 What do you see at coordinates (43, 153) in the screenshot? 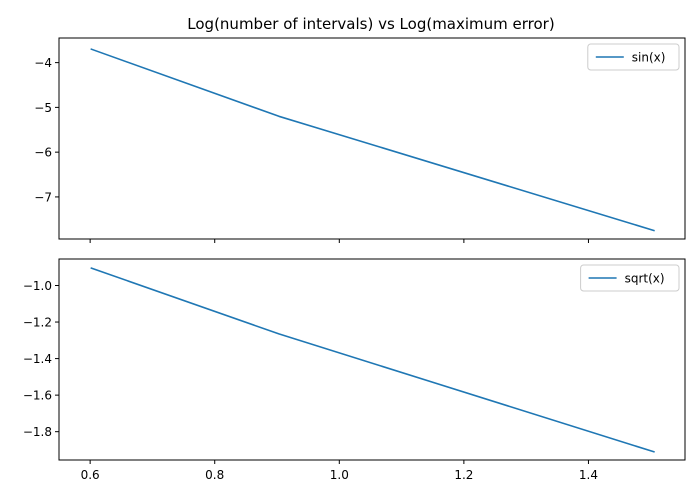
I see `y-tick-label: −6` at bounding box center [43, 153].